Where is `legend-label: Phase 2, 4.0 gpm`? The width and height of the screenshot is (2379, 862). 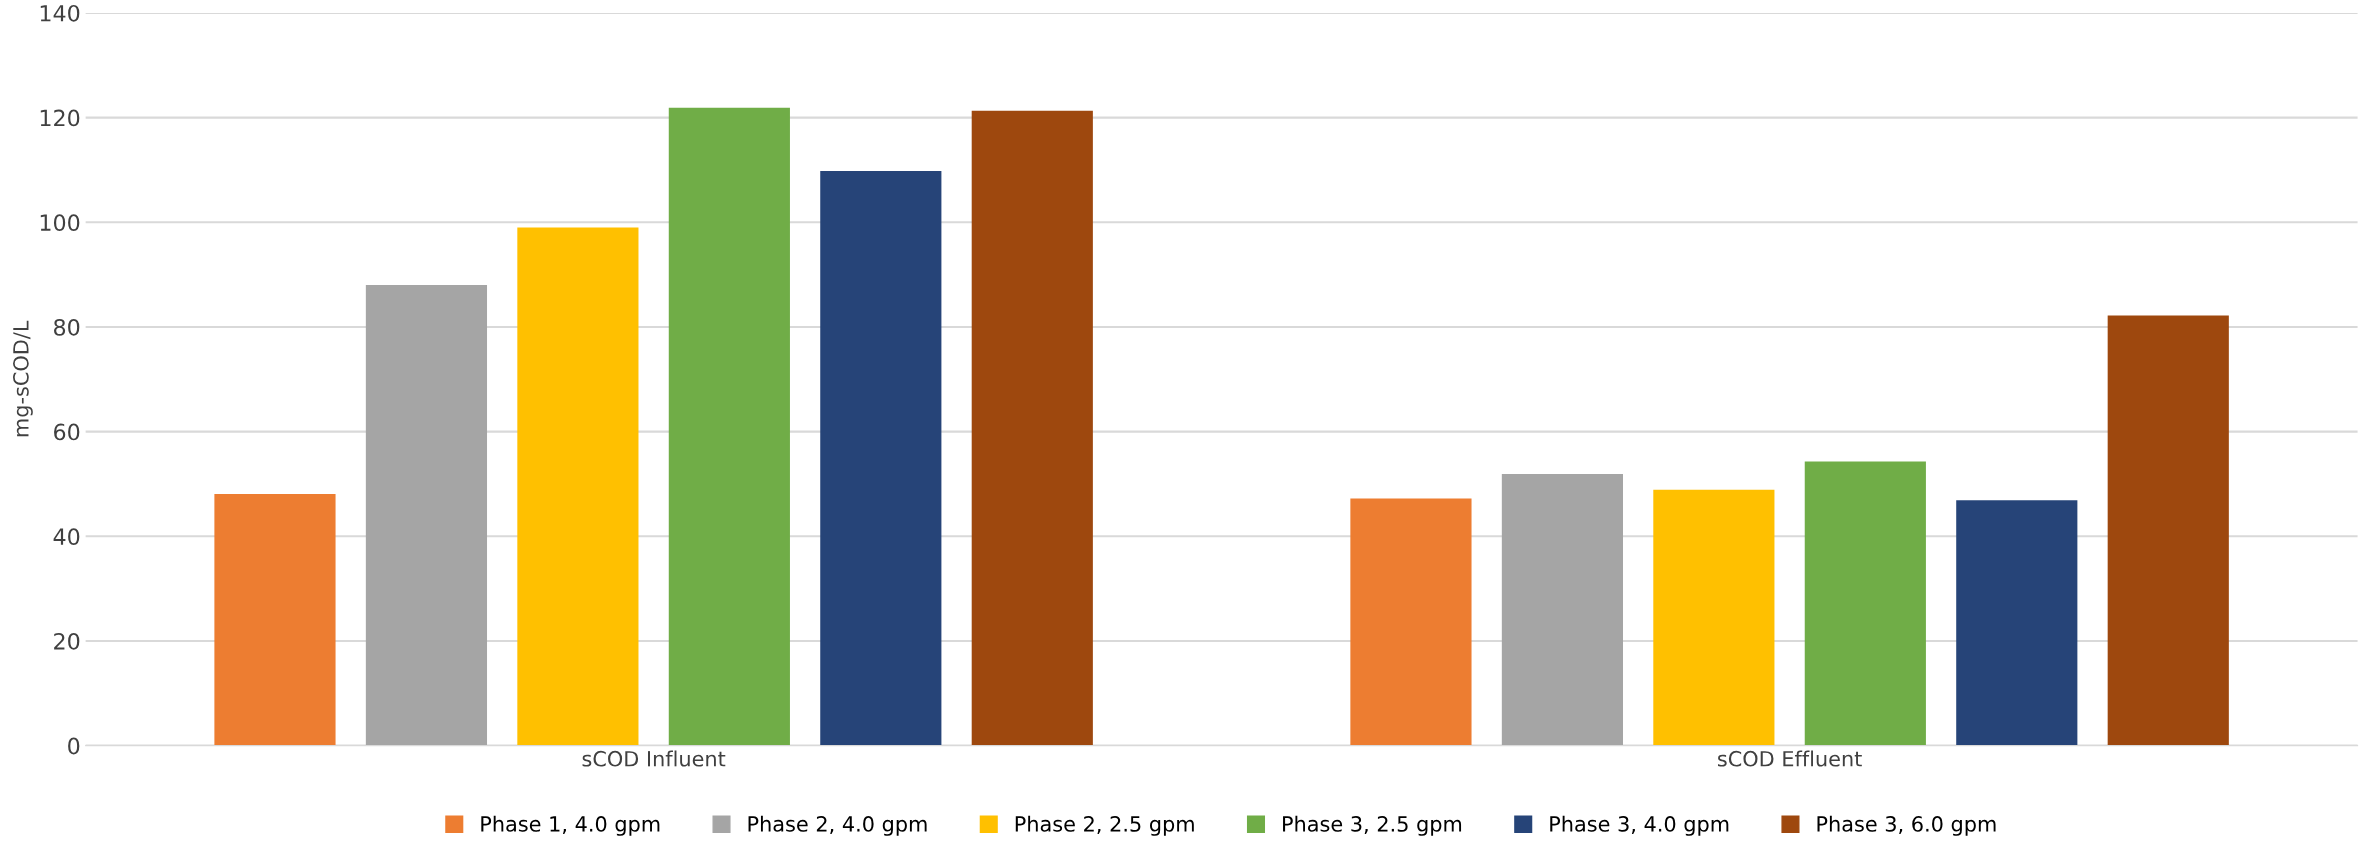 legend-label: Phase 2, 4.0 gpm is located at coordinates (837, 825).